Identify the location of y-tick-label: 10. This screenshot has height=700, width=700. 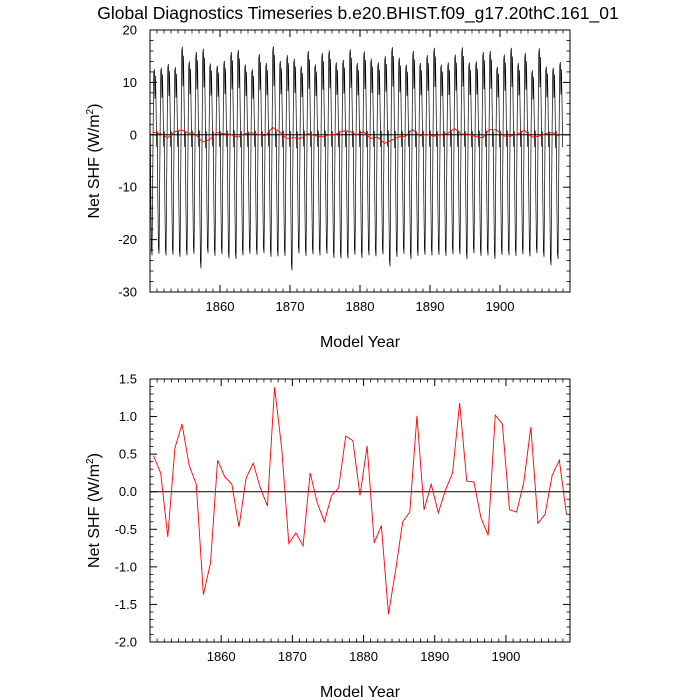
(130, 82).